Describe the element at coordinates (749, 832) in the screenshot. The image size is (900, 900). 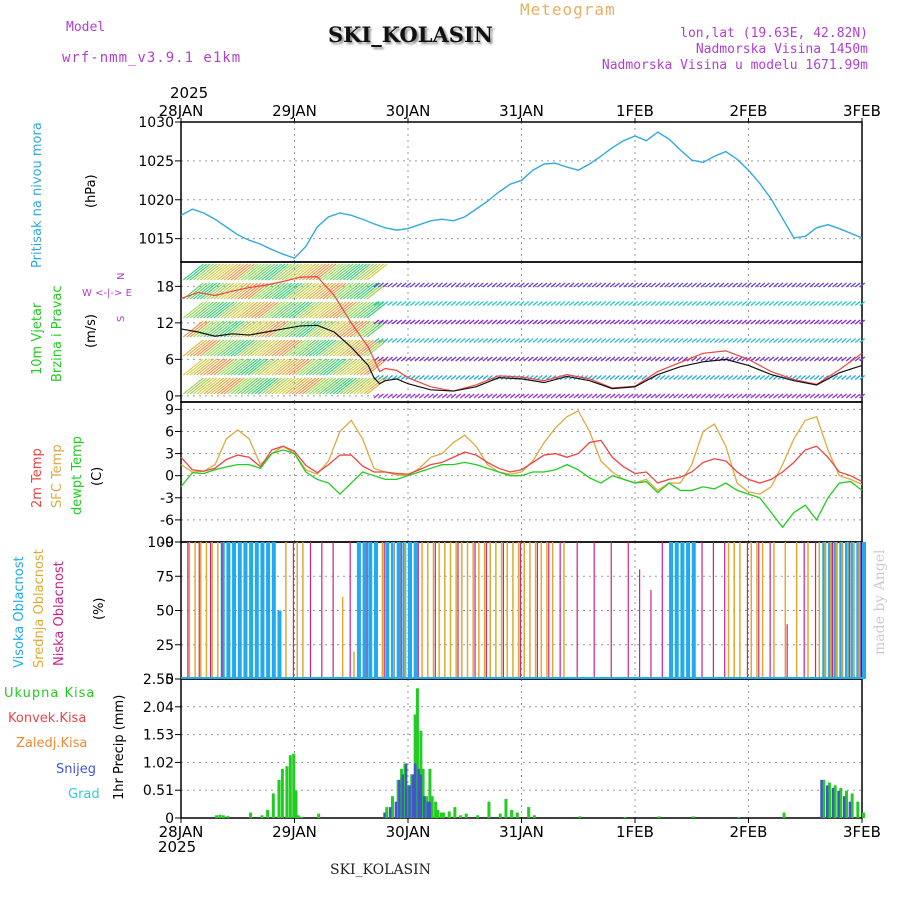
I see `x-label-bottom: 2FEB` at that location.